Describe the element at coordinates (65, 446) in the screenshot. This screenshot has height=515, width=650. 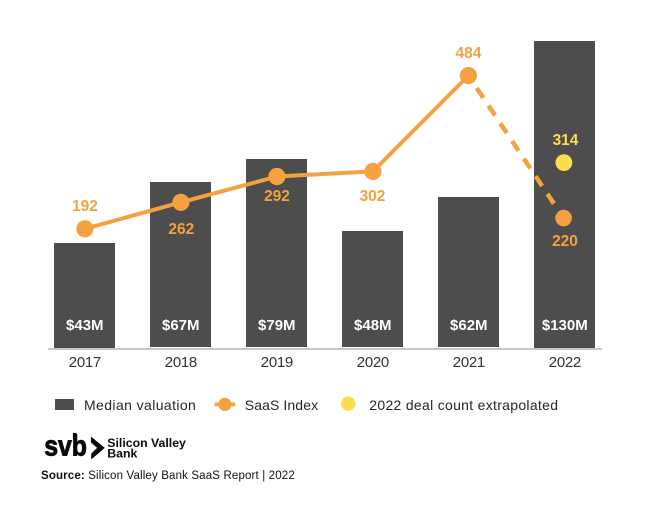
I see `svg-text: svb` at that location.